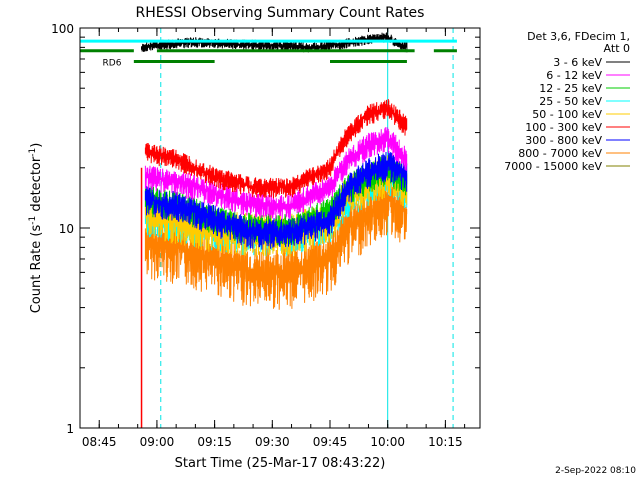 The width and height of the screenshot is (640, 480). What do you see at coordinates (280, 13) in the screenshot?
I see `chart-title: RHESSI Observing Summary Count Rates` at bounding box center [280, 13].